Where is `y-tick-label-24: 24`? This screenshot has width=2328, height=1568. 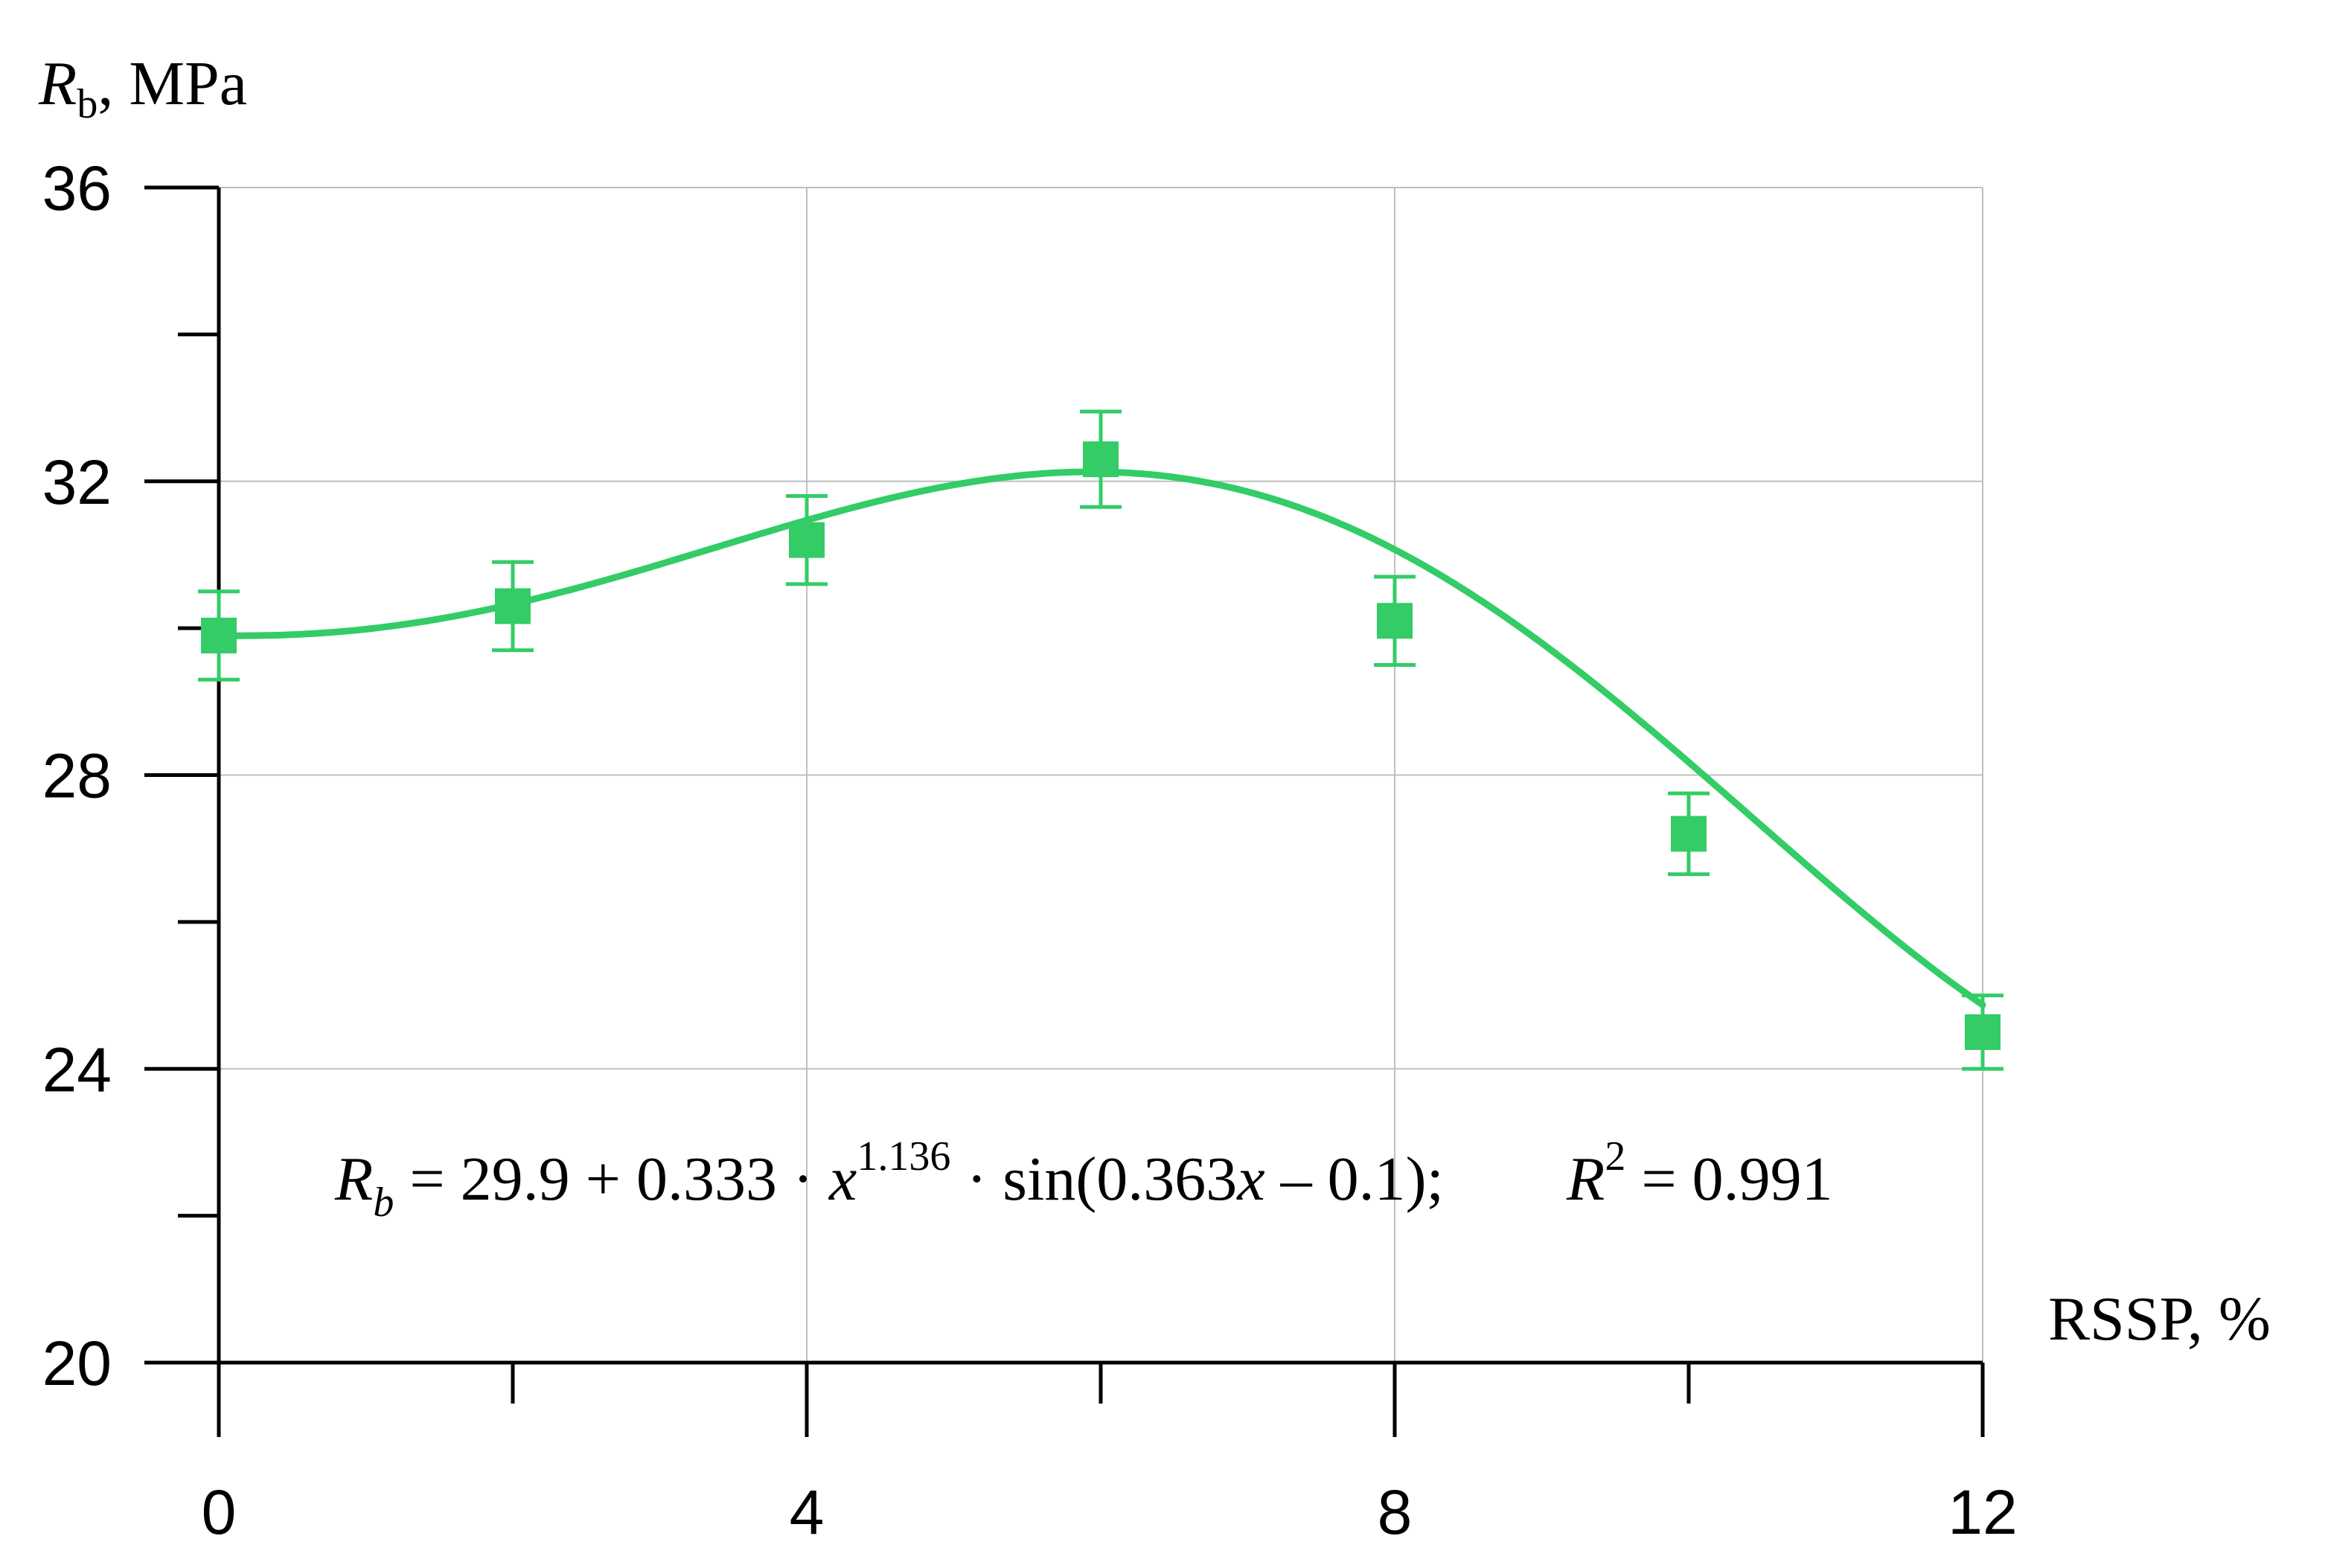 y-tick-label-24: 24 is located at coordinates (77, 1069).